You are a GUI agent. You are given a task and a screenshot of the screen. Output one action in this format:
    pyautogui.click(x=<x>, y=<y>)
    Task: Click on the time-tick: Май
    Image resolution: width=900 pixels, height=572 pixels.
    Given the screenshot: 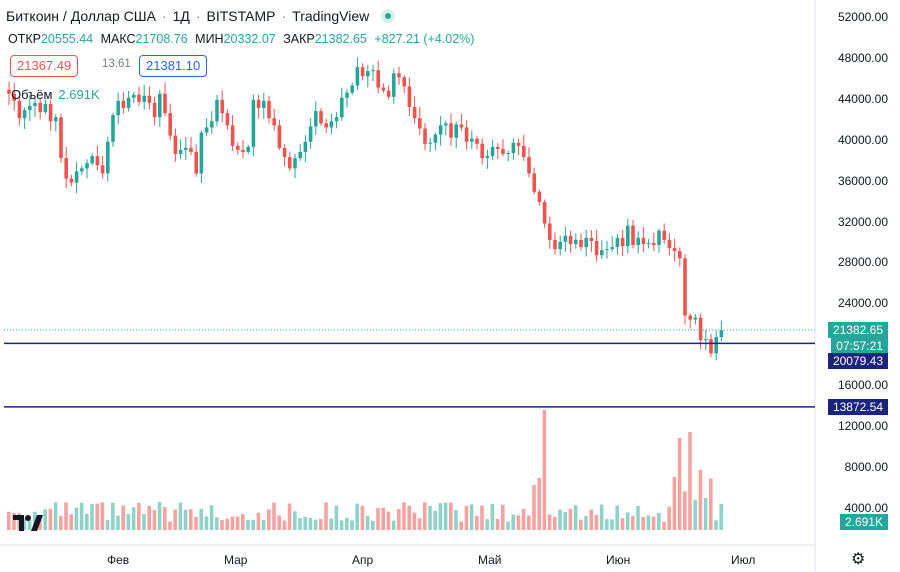 What is the action you would take?
    pyautogui.click(x=490, y=560)
    